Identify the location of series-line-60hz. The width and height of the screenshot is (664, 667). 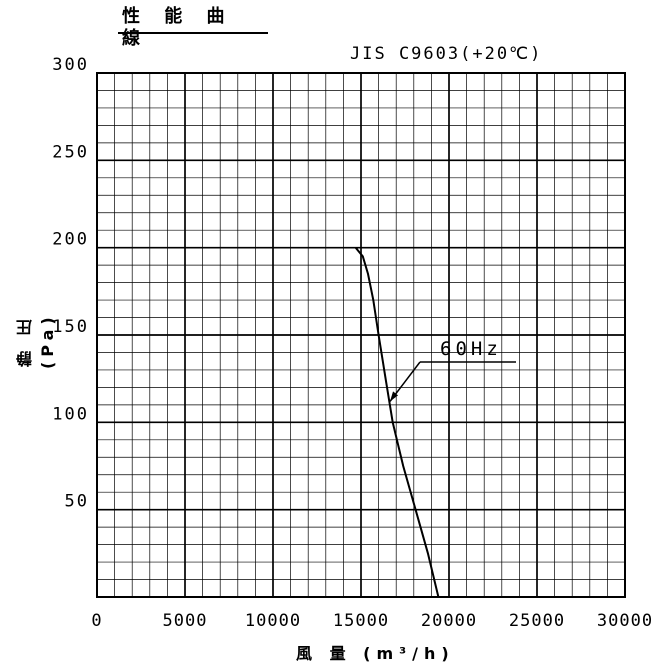
(397, 422).